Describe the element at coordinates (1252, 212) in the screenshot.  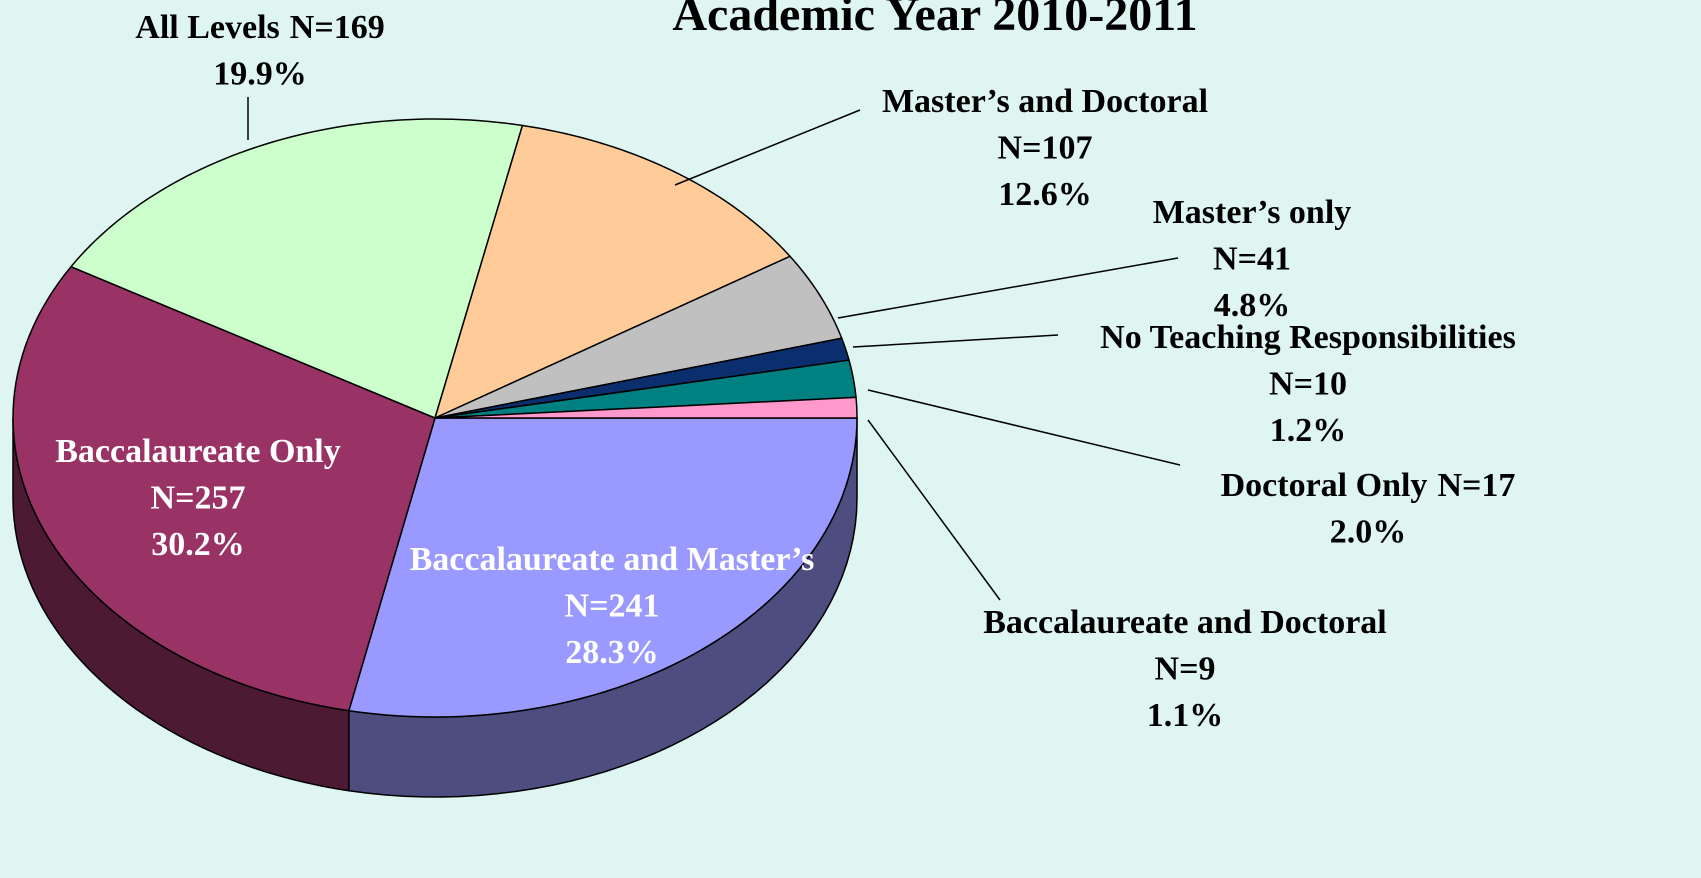
I see `category-label: Master’s only` at that location.